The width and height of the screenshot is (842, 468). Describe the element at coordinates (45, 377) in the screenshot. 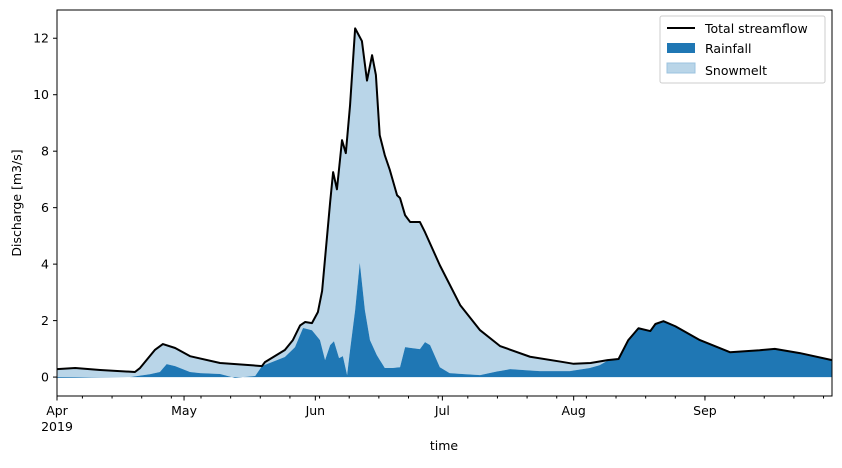

I see `y-tick-label: 0` at that location.